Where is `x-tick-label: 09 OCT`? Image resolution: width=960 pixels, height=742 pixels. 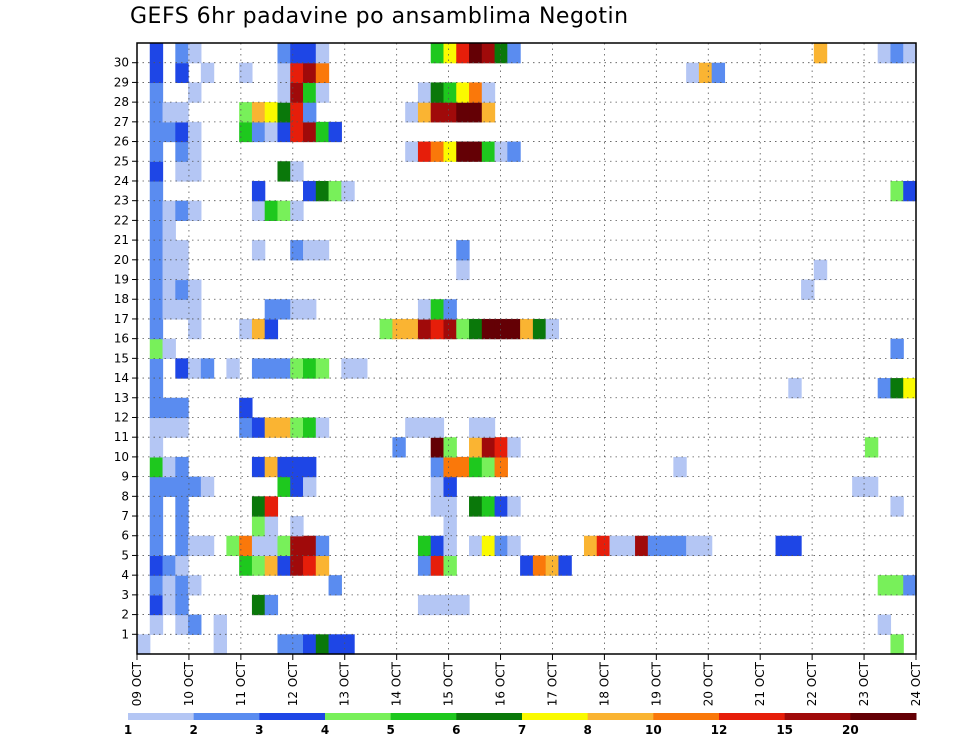
x-tick-label: 09 OCT is located at coordinates (137, 683).